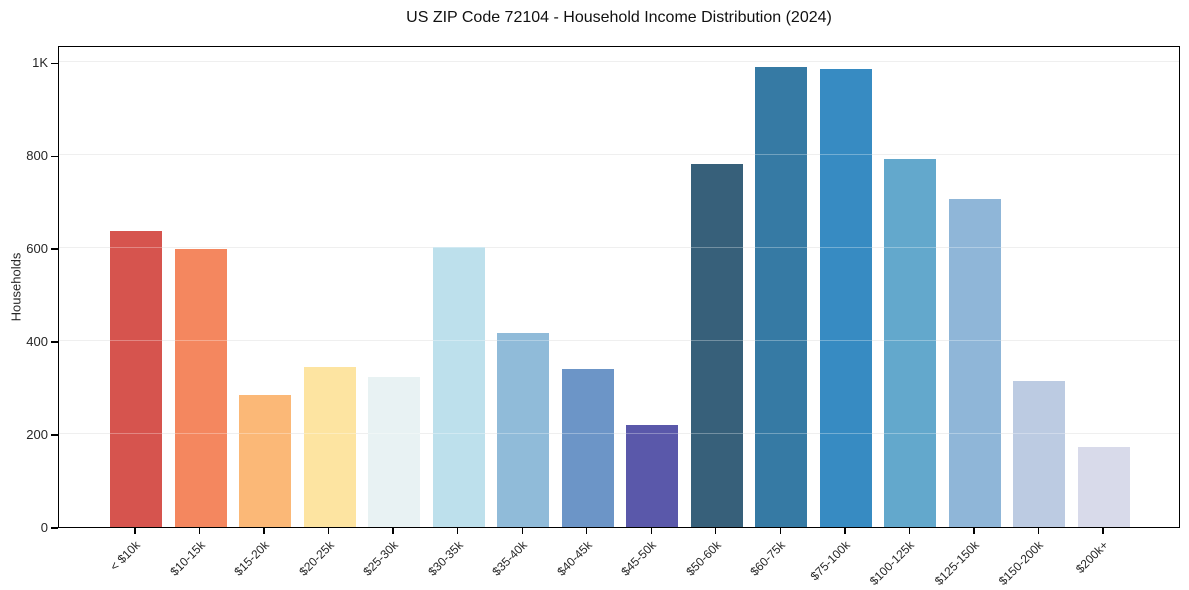  Describe the element at coordinates (37, 342) in the screenshot. I see `y-tick-label-400: 400` at that location.